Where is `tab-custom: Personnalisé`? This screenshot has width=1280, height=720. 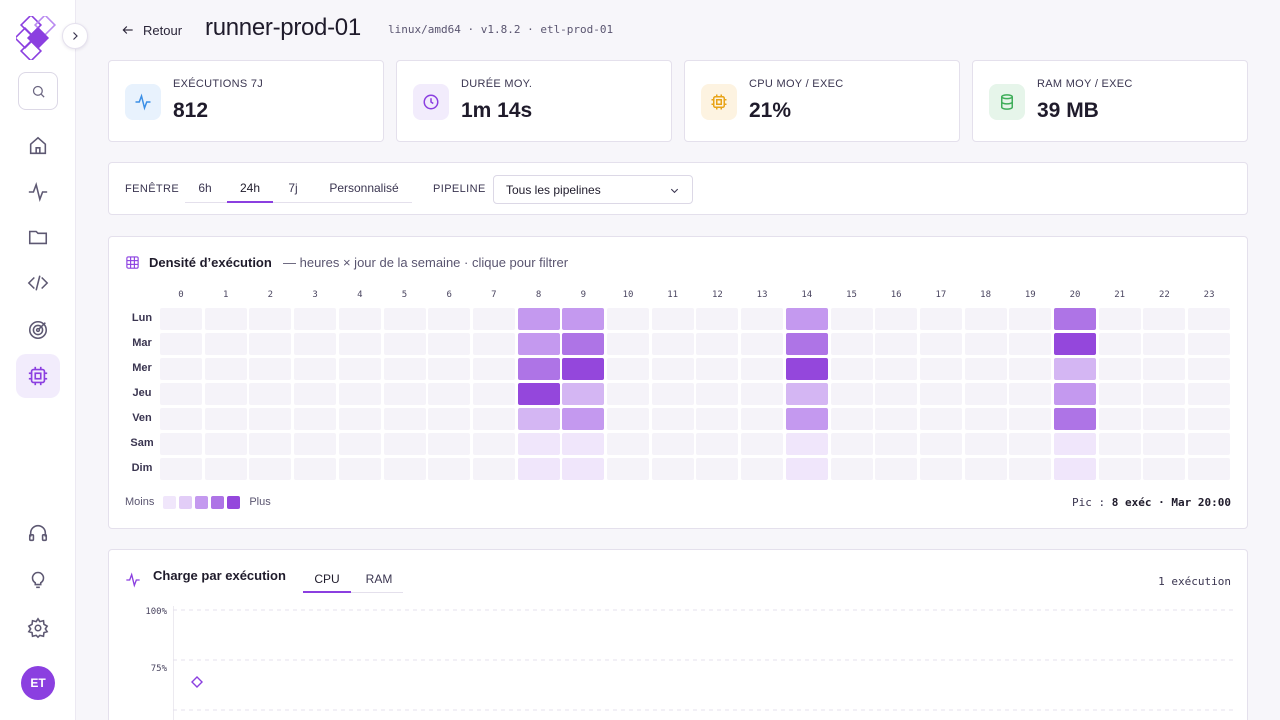 tab-custom: Personnalisé is located at coordinates (364, 188).